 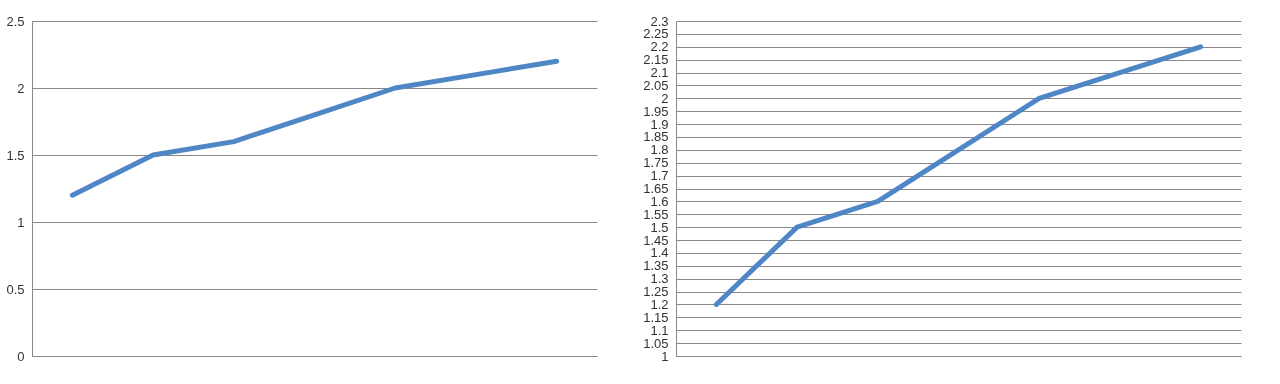 What do you see at coordinates (15, 21) in the screenshot?
I see `y-tick-label: 2.5` at bounding box center [15, 21].